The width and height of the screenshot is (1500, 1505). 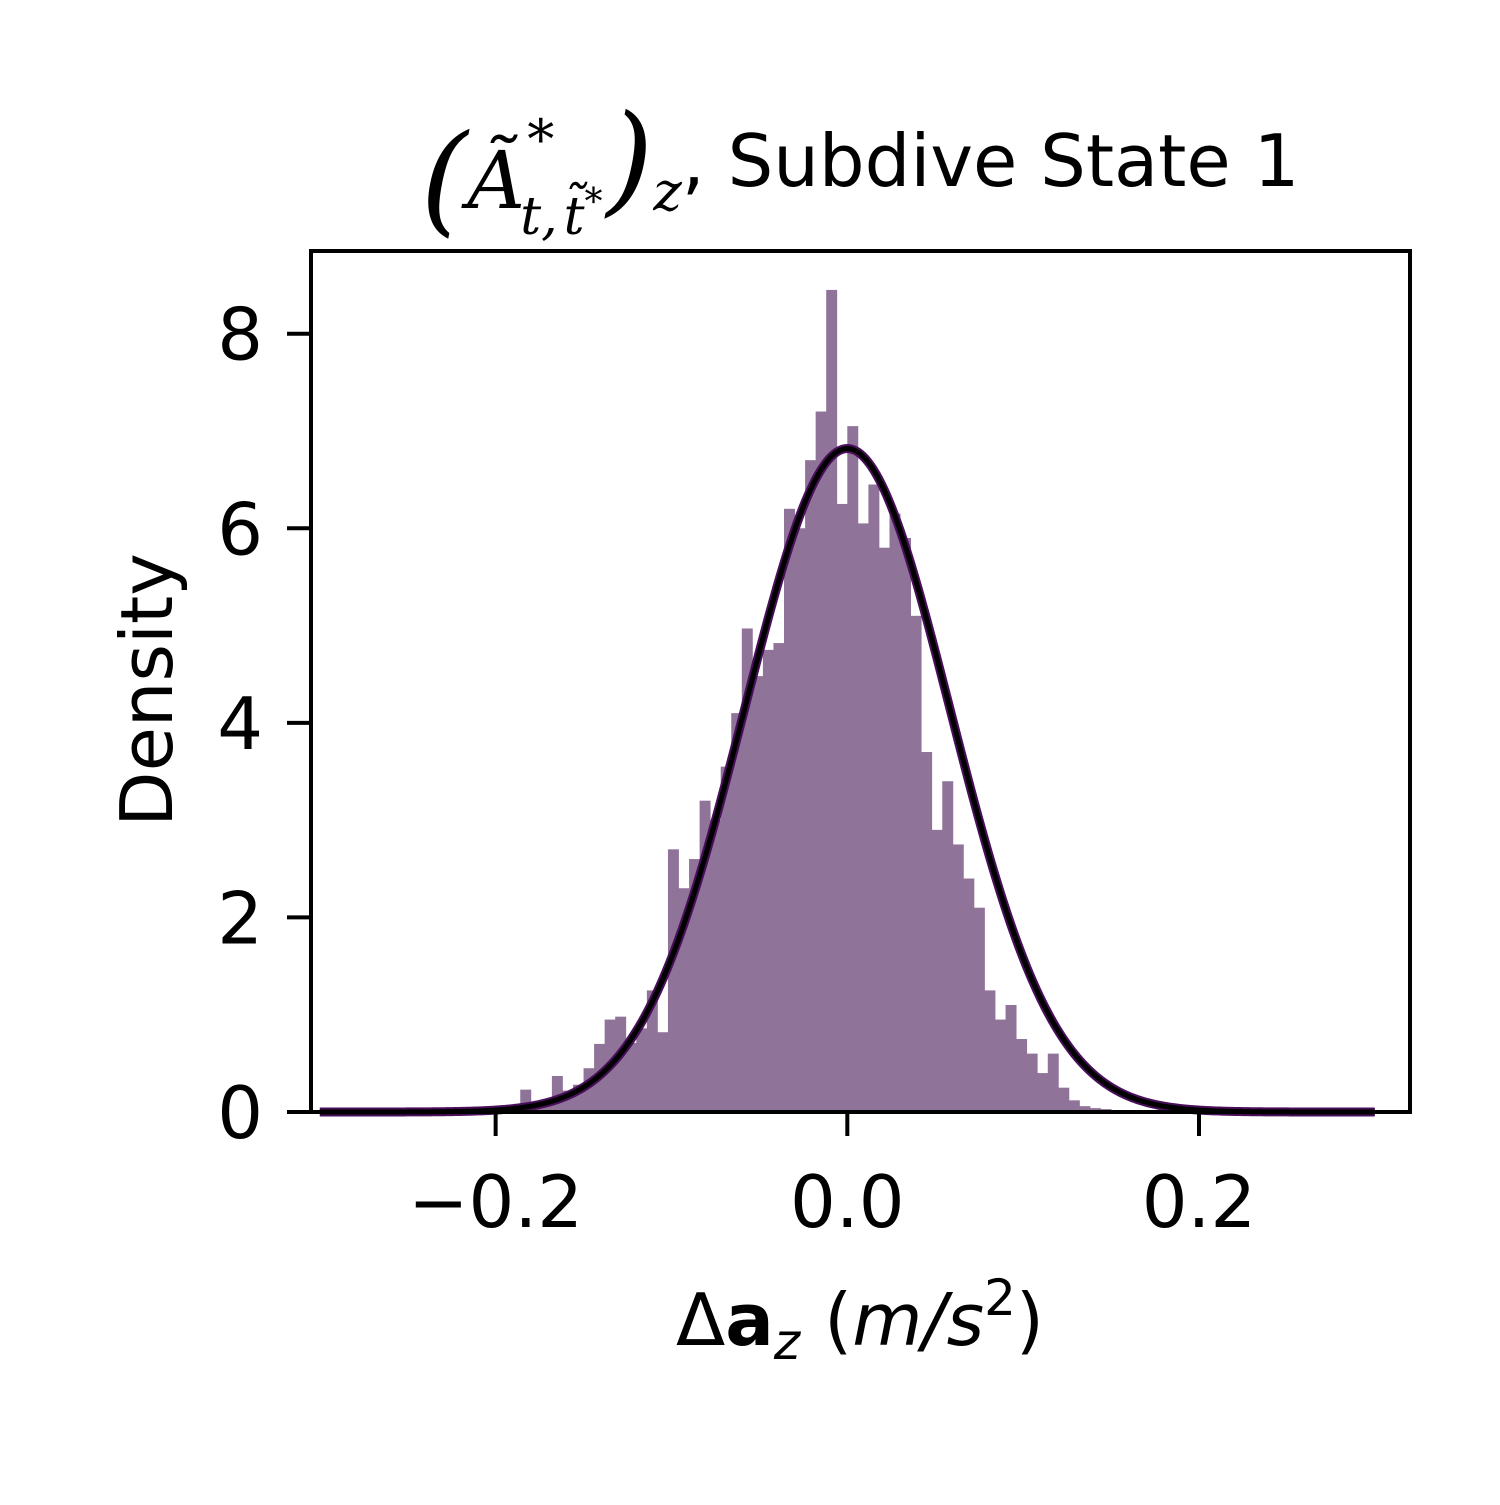 What do you see at coordinates (240, 918) in the screenshot?
I see `y-tick-label: 2` at bounding box center [240, 918].